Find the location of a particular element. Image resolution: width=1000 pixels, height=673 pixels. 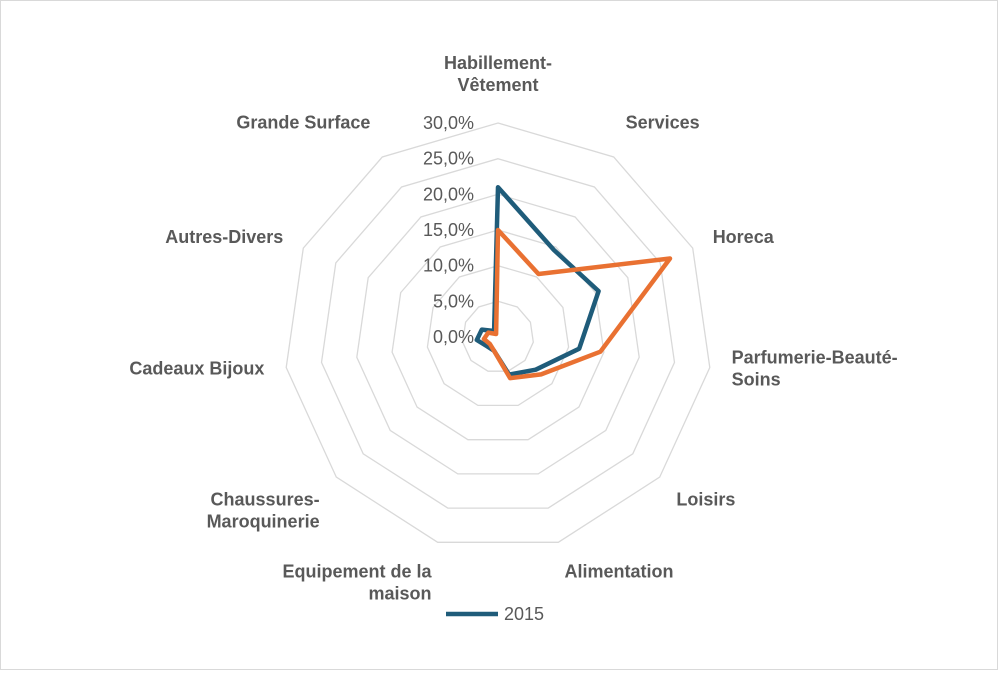

category-label: Horeca is located at coordinates (744, 237).